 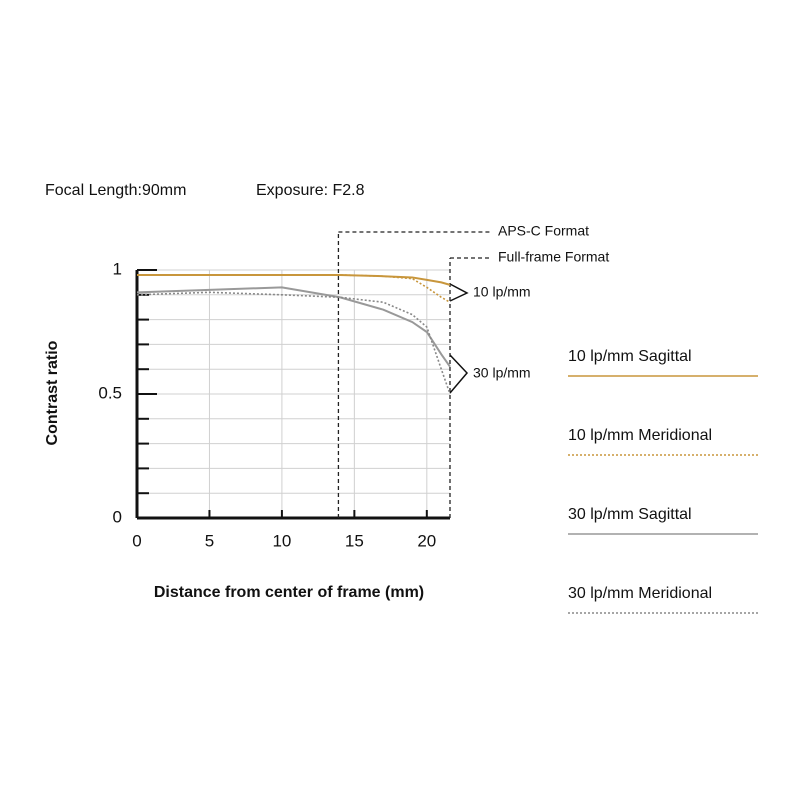 What do you see at coordinates (289, 592) in the screenshot?
I see `x-axis-label: Distance from center of frame (mm)` at bounding box center [289, 592].